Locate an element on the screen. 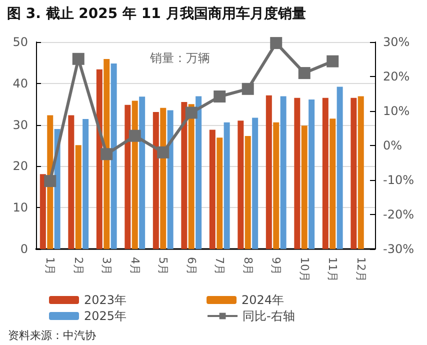 The width and height of the screenshot is (427, 345). legend-label: 2024年 is located at coordinates (263, 300).